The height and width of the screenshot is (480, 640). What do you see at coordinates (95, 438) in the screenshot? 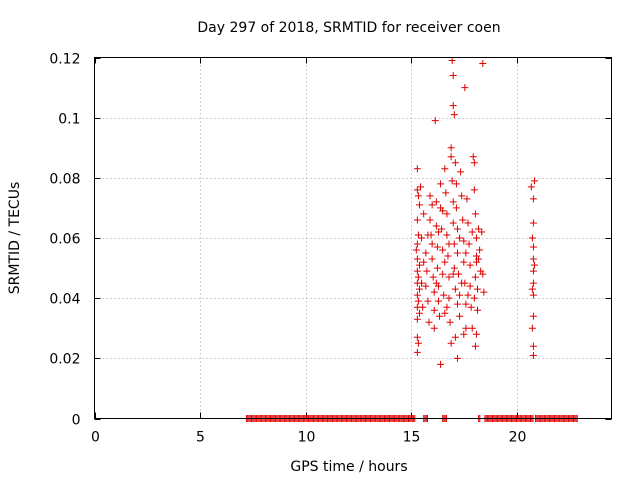
I see `x-tick-label: 0` at bounding box center [95, 438].